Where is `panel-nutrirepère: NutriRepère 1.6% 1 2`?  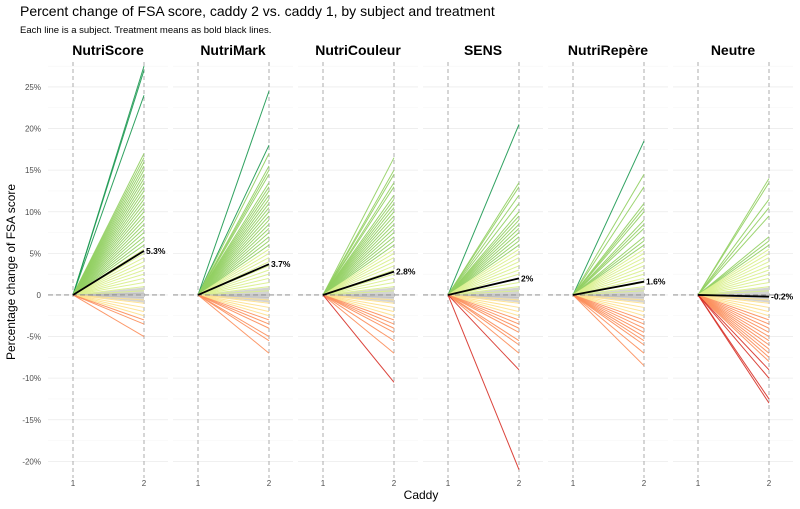
panel-nutrirepère: NutriRepère 1.6% 1 2 is located at coordinates (608, 265).